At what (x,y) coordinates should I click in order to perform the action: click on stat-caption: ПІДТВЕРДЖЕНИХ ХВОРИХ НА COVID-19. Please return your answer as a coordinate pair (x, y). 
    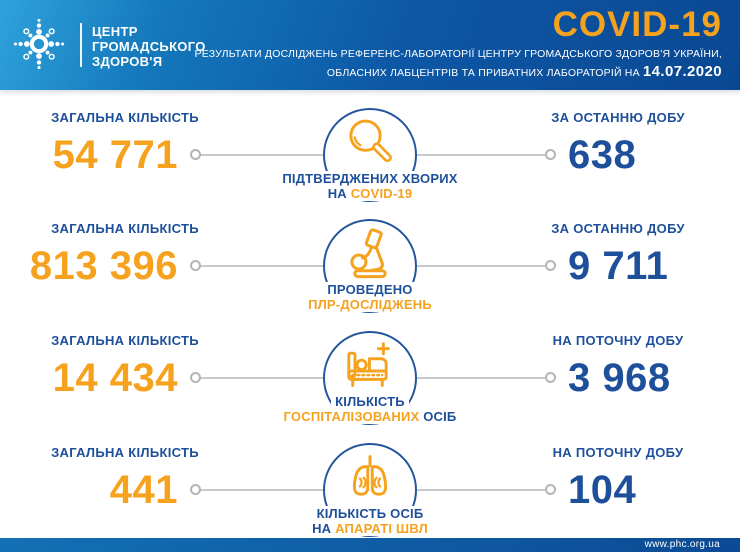
    Looking at the image, I should click on (370, 186).